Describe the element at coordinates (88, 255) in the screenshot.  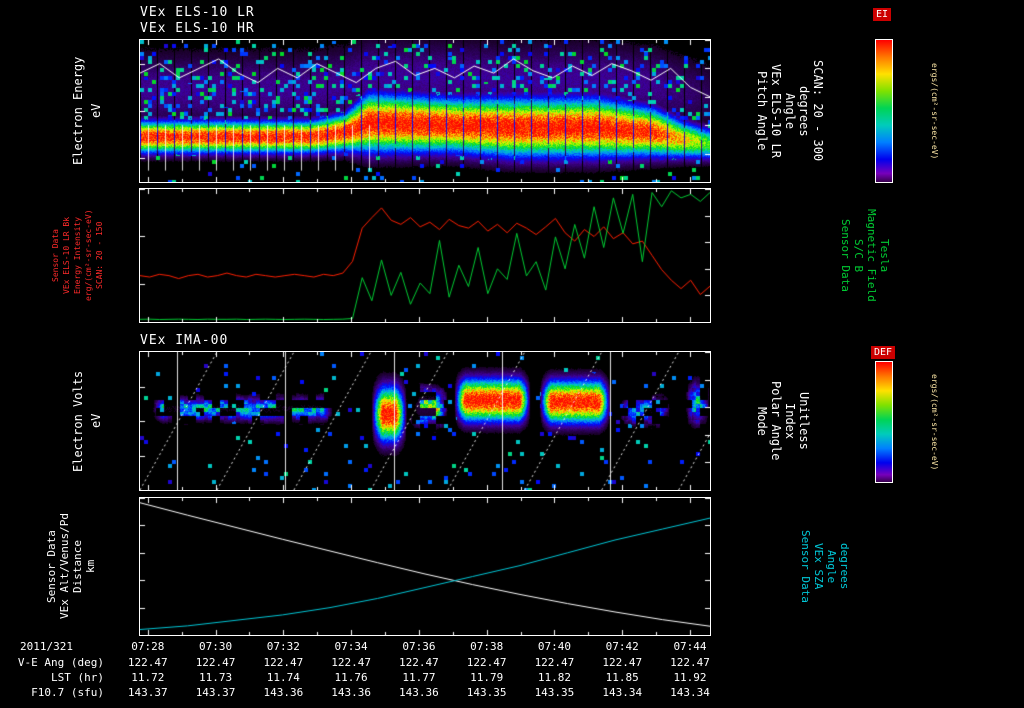
I see `panel2-left-axis-title-line3: erg/(cm²-sr-sec-eV)` at that location.